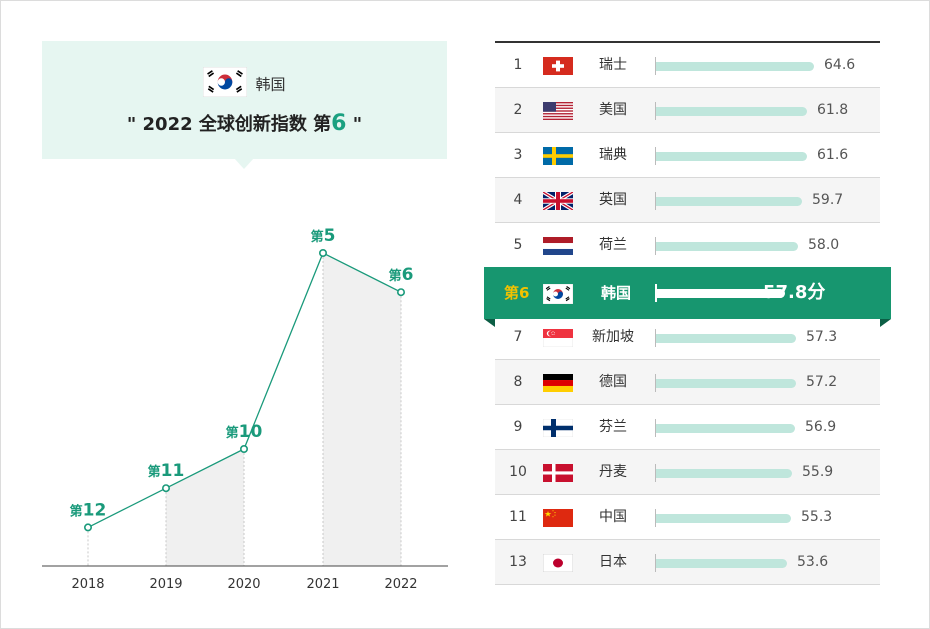 The image size is (930, 629). I want to click on x-tick-2018: 2018, so click(87, 584).